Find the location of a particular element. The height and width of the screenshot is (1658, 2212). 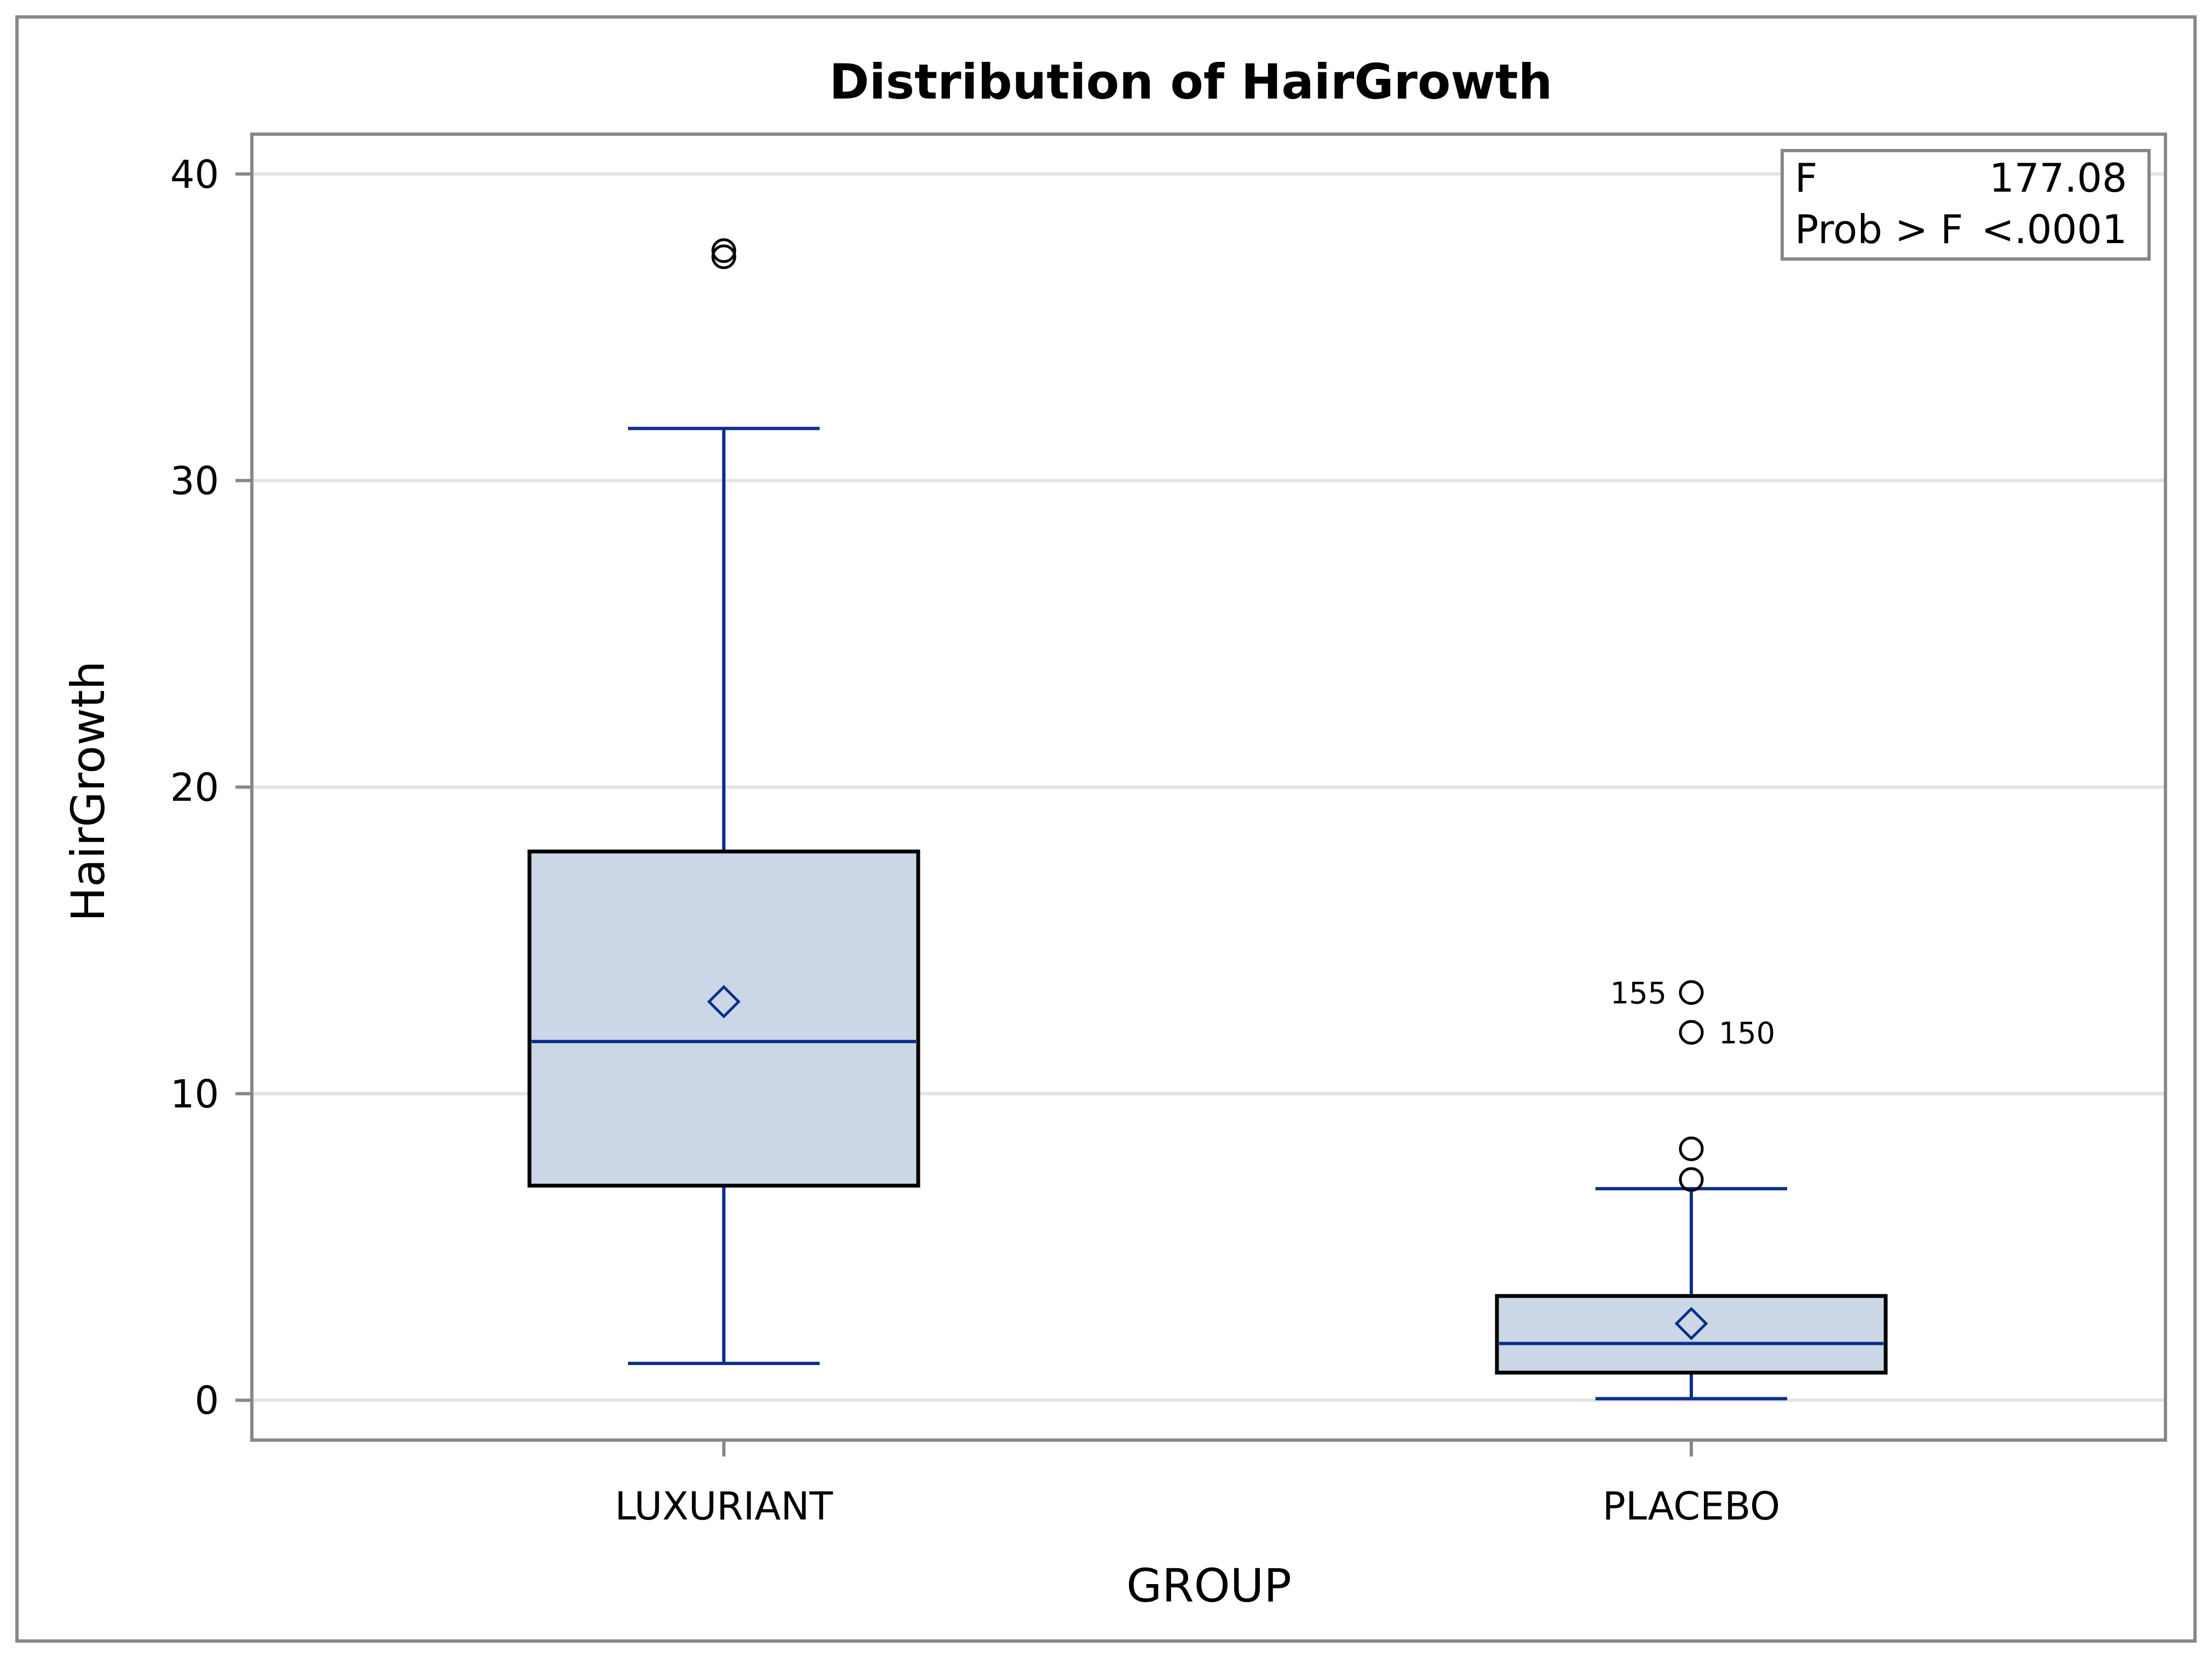

stats-inset-box is located at coordinates (1966, 205).